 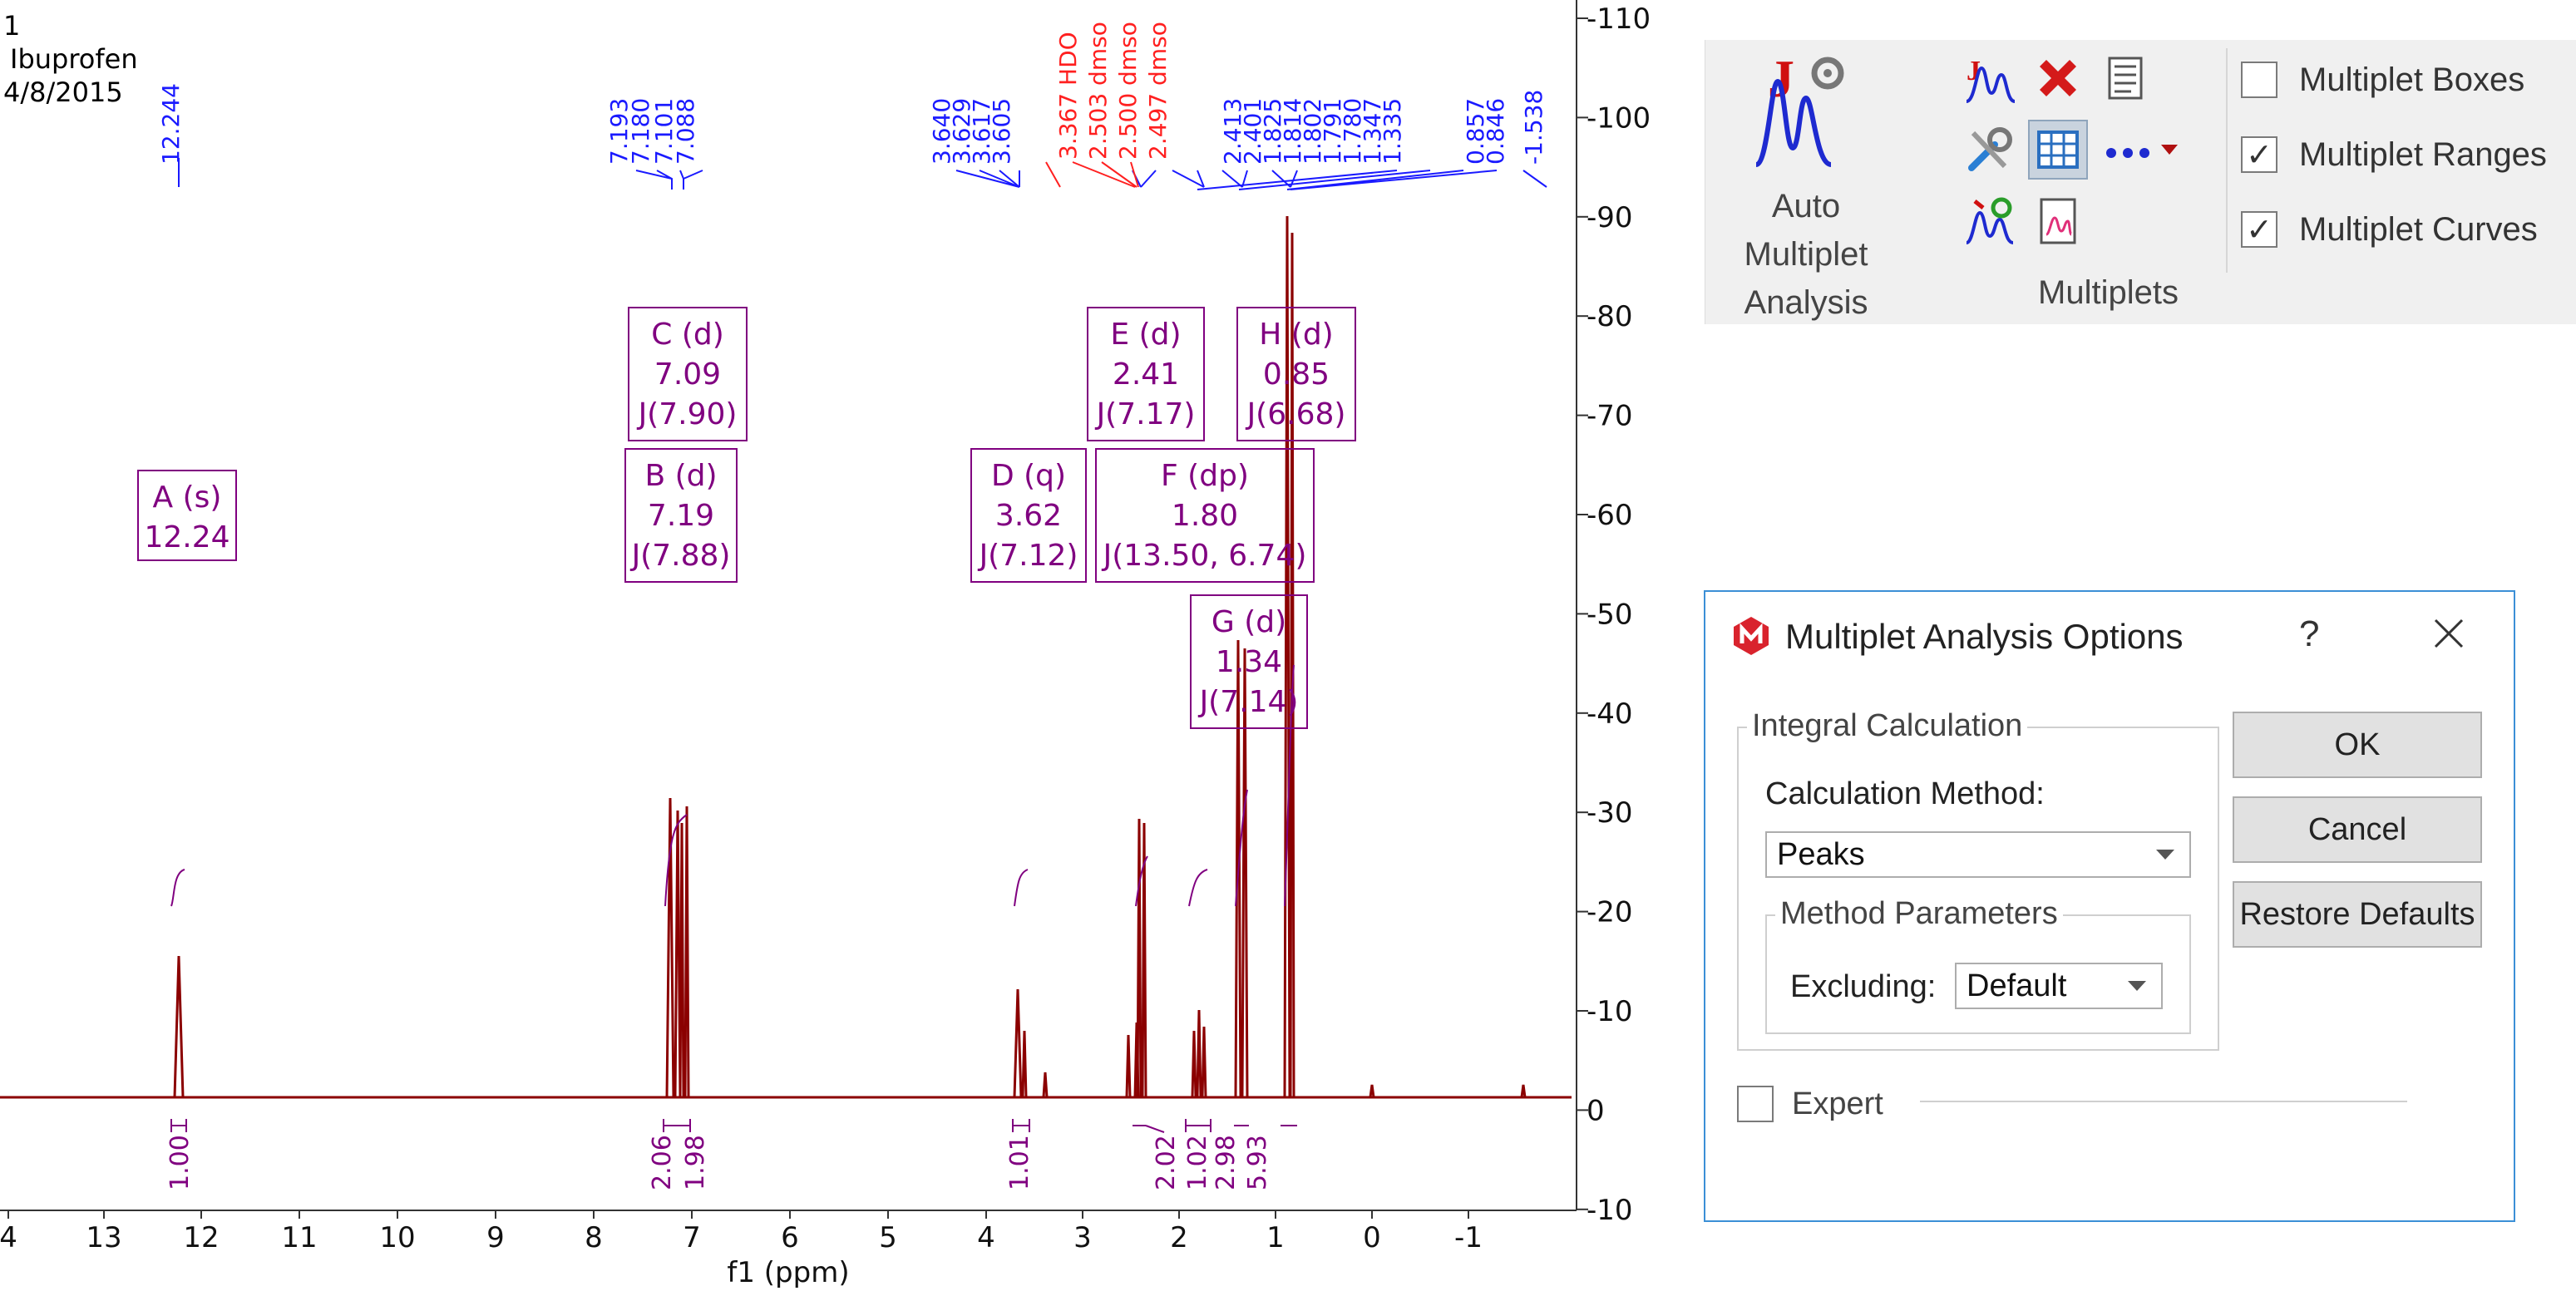 What do you see at coordinates (187, 515) in the screenshot?
I see `multiplet-box-a: A (s) 12.24` at bounding box center [187, 515].